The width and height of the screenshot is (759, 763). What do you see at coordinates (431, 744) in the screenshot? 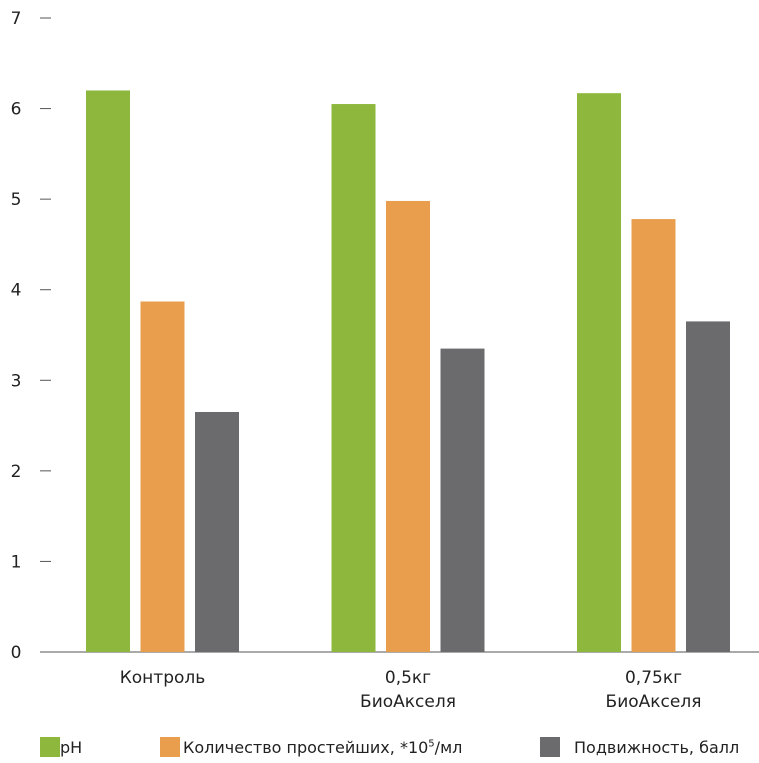
I see `legend-label-protozoa-sup: 5` at bounding box center [431, 744].